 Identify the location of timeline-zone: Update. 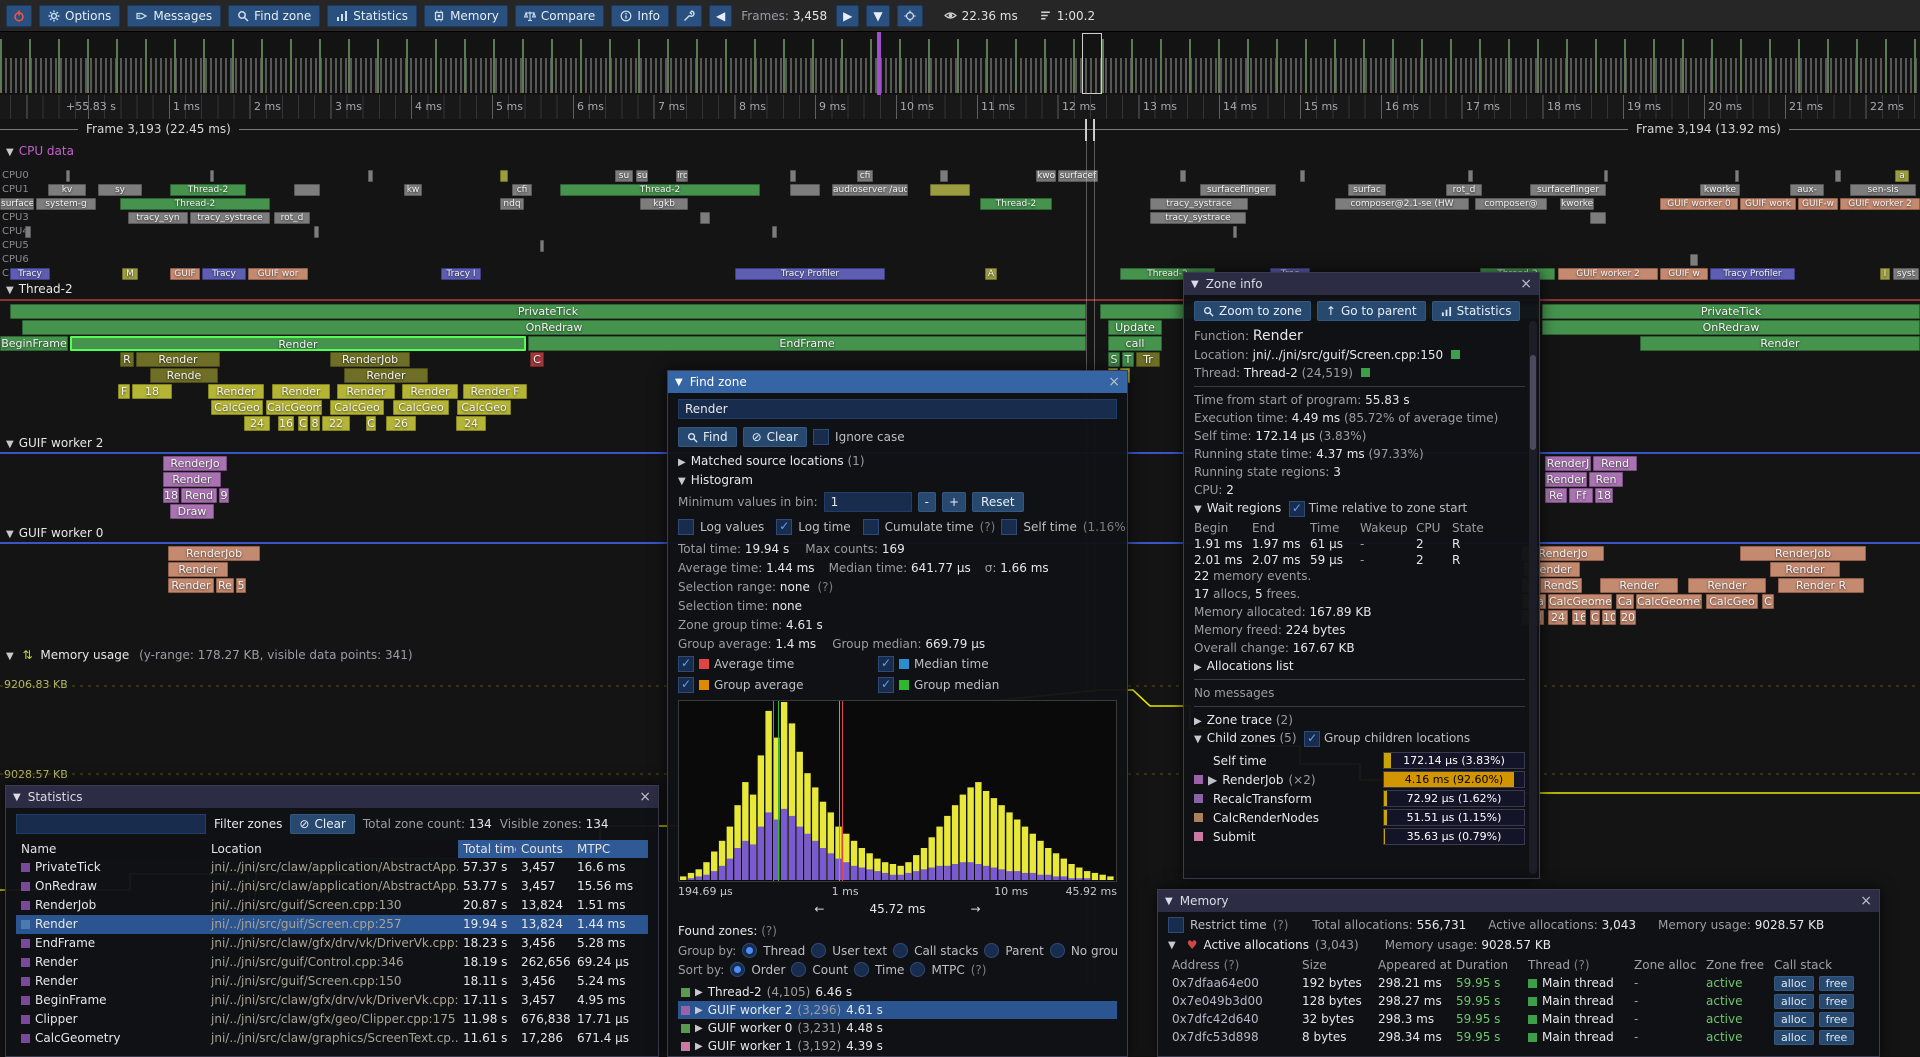
(1135, 327).